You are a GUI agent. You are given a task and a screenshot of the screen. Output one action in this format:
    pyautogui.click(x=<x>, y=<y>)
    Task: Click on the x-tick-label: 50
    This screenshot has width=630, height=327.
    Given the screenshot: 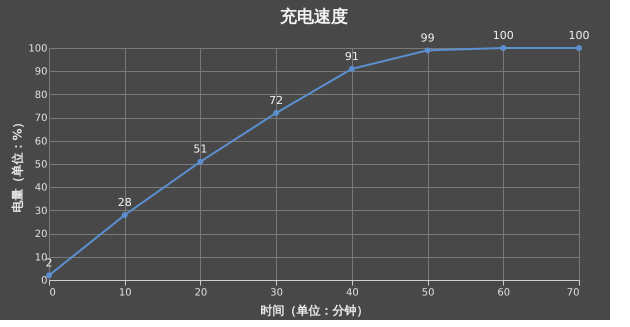 What is the action you would take?
    pyautogui.click(x=428, y=293)
    